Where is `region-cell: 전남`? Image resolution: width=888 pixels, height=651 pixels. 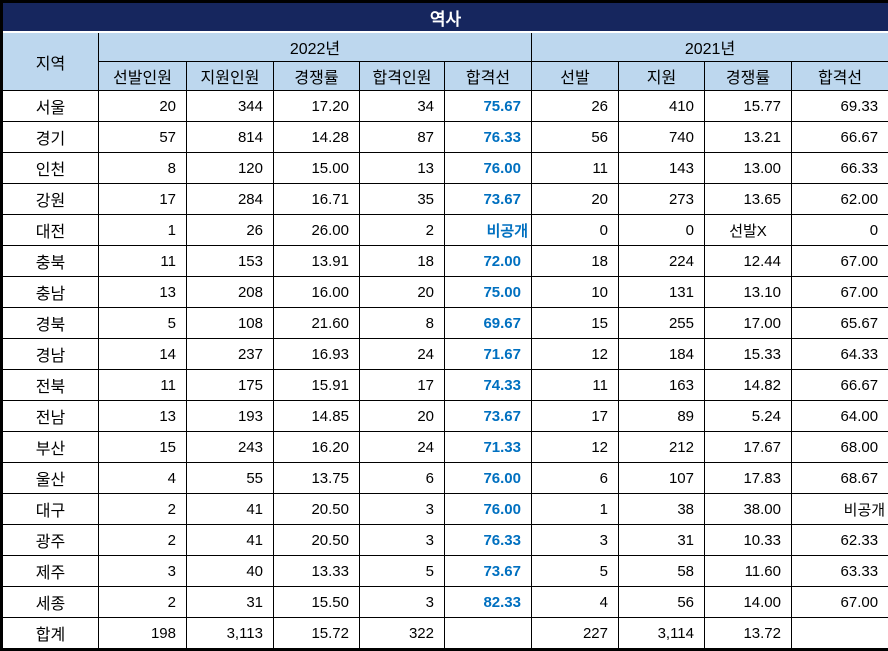
region-cell: 전남 is located at coordinates (50, 416).